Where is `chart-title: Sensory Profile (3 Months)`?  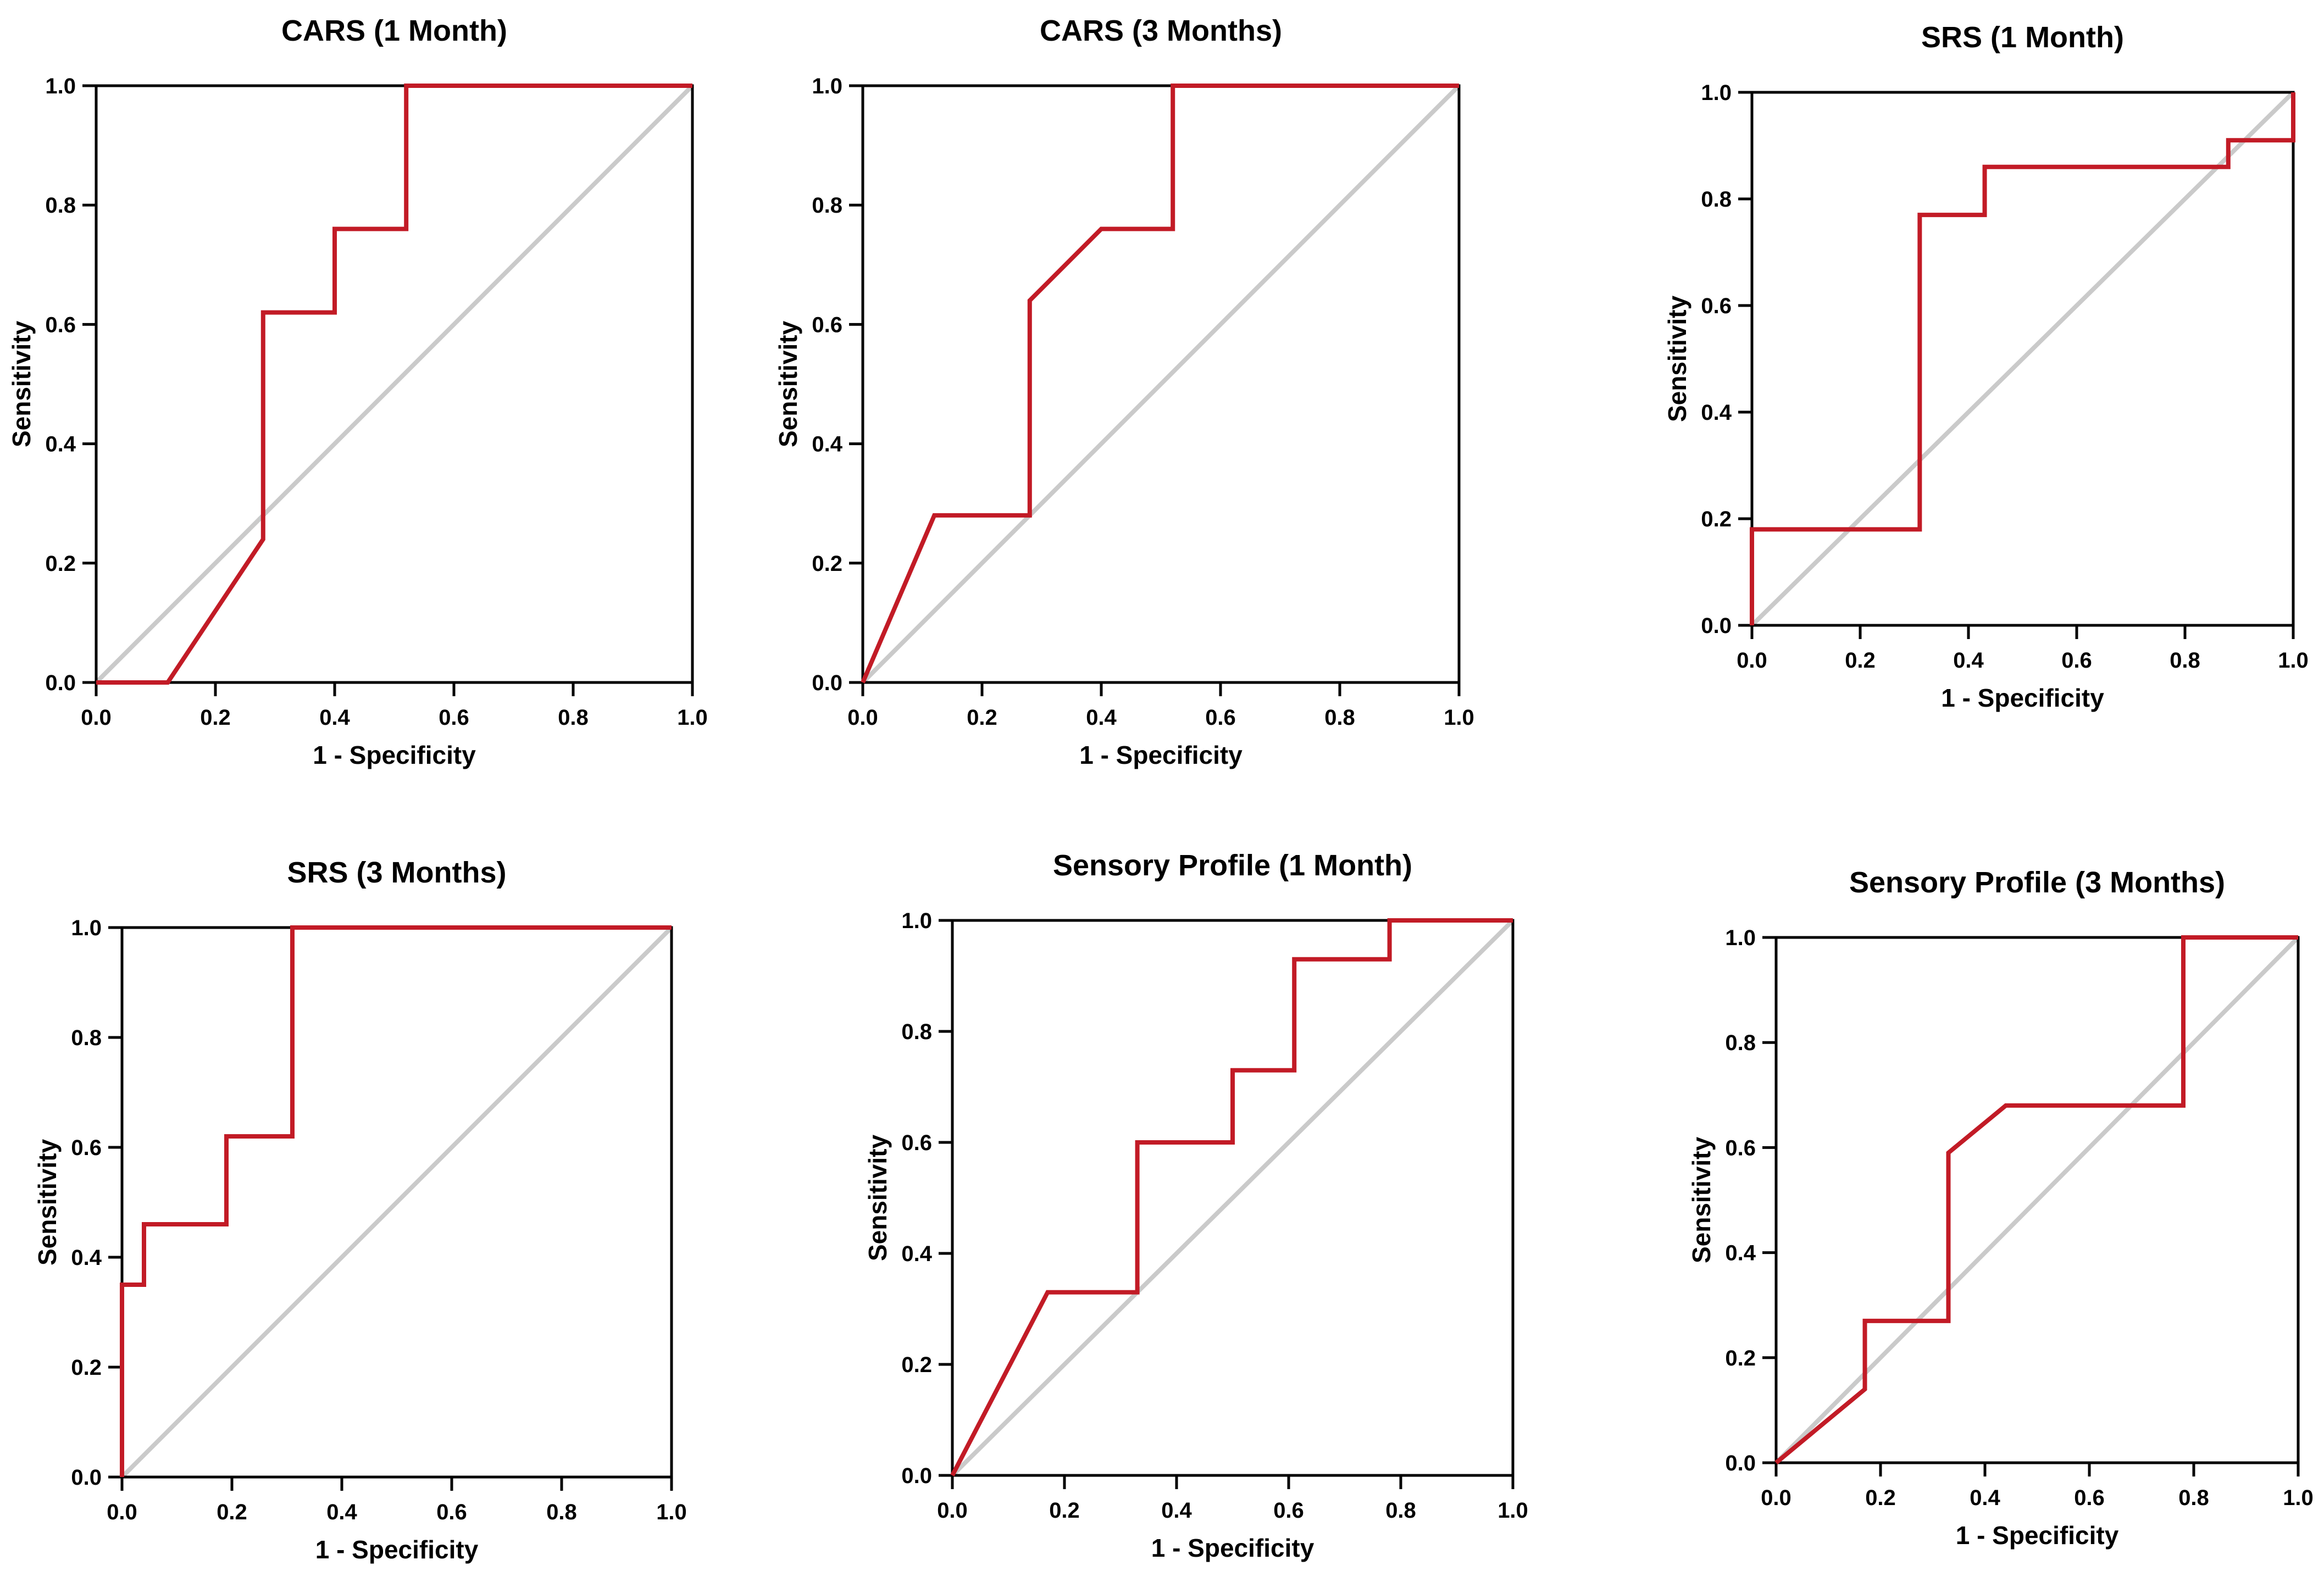 chart-title: Sensory Profile (3 Months) is located at coordinates (2038, 883).